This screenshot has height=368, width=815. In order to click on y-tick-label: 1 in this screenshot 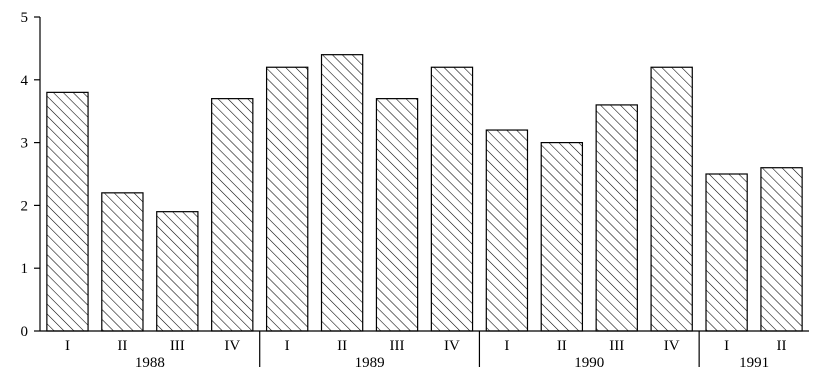, I will do `click(25, 269)`.